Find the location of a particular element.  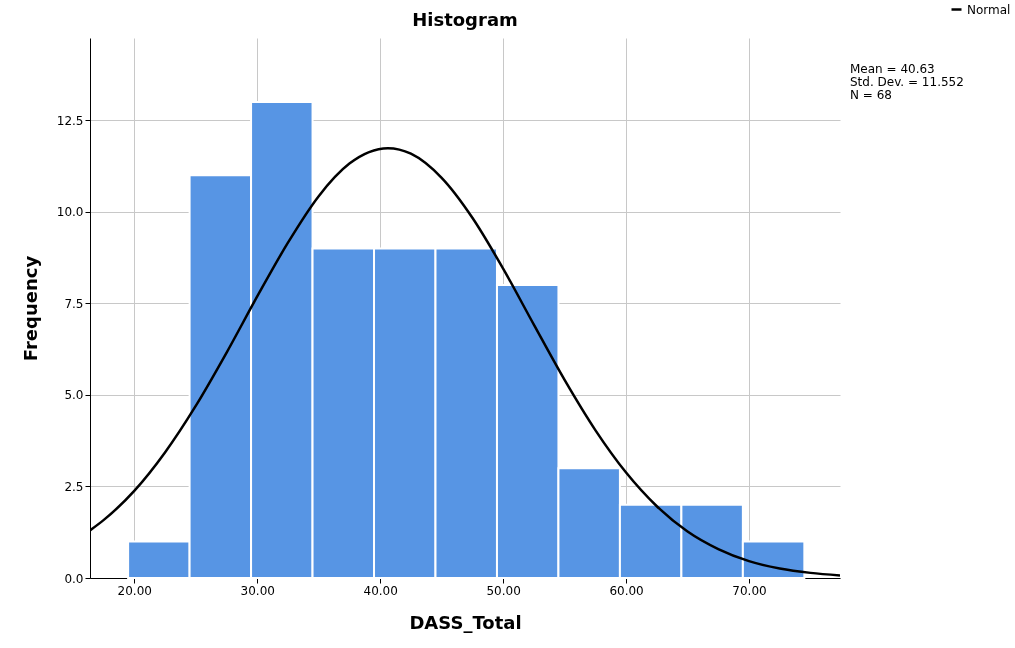

y-tick-label: 5.0 is located at coordinates (74, 395).